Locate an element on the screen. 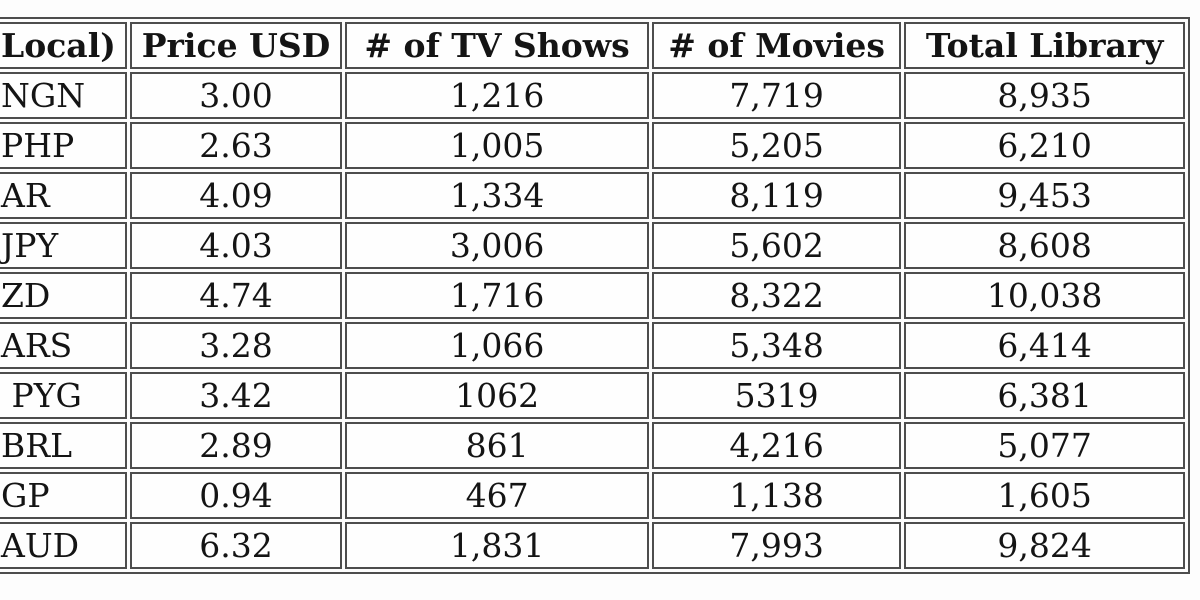 The width and height of the screenshot is (1200, 600). table-cell: 5,205 is located at coordinates (777, 145).